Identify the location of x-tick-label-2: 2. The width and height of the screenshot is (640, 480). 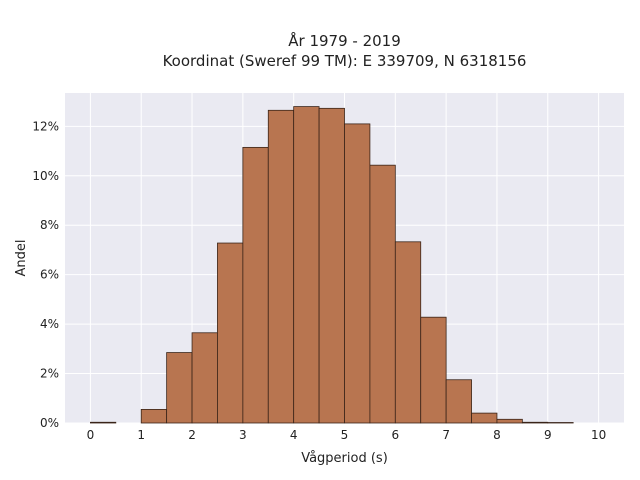
(192, 435).